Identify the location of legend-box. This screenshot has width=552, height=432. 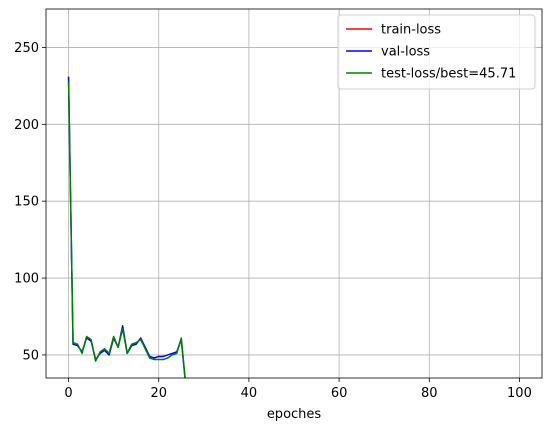
(436, 52).